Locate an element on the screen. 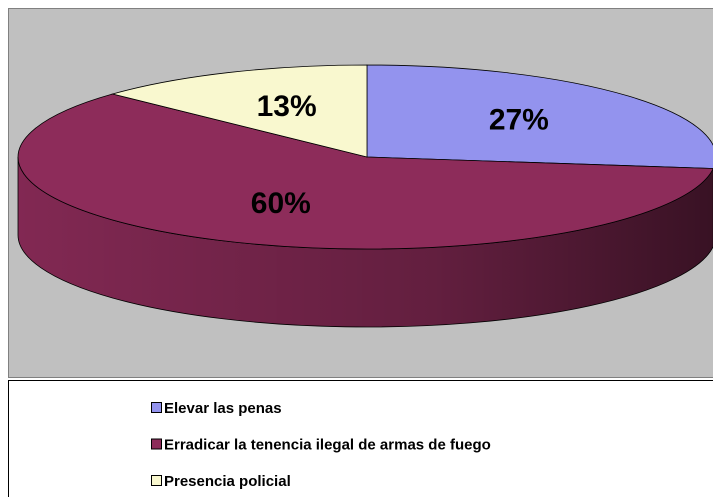  legend-label: Elevar las penas is located at coordinates (223, 408).